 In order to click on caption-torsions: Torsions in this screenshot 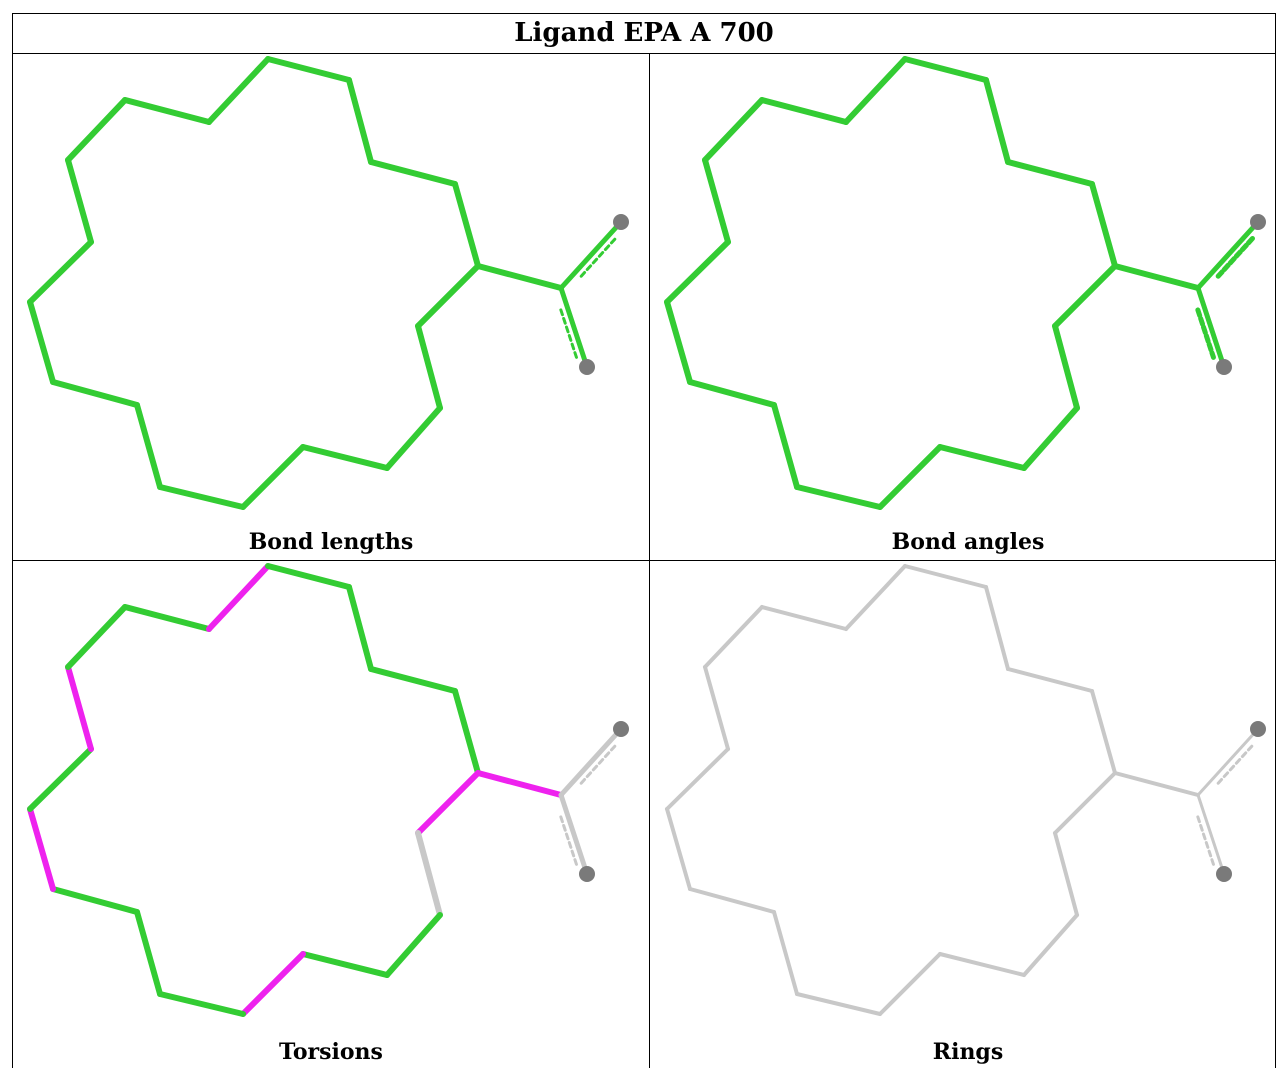, I will do `click(331, 1052)`.